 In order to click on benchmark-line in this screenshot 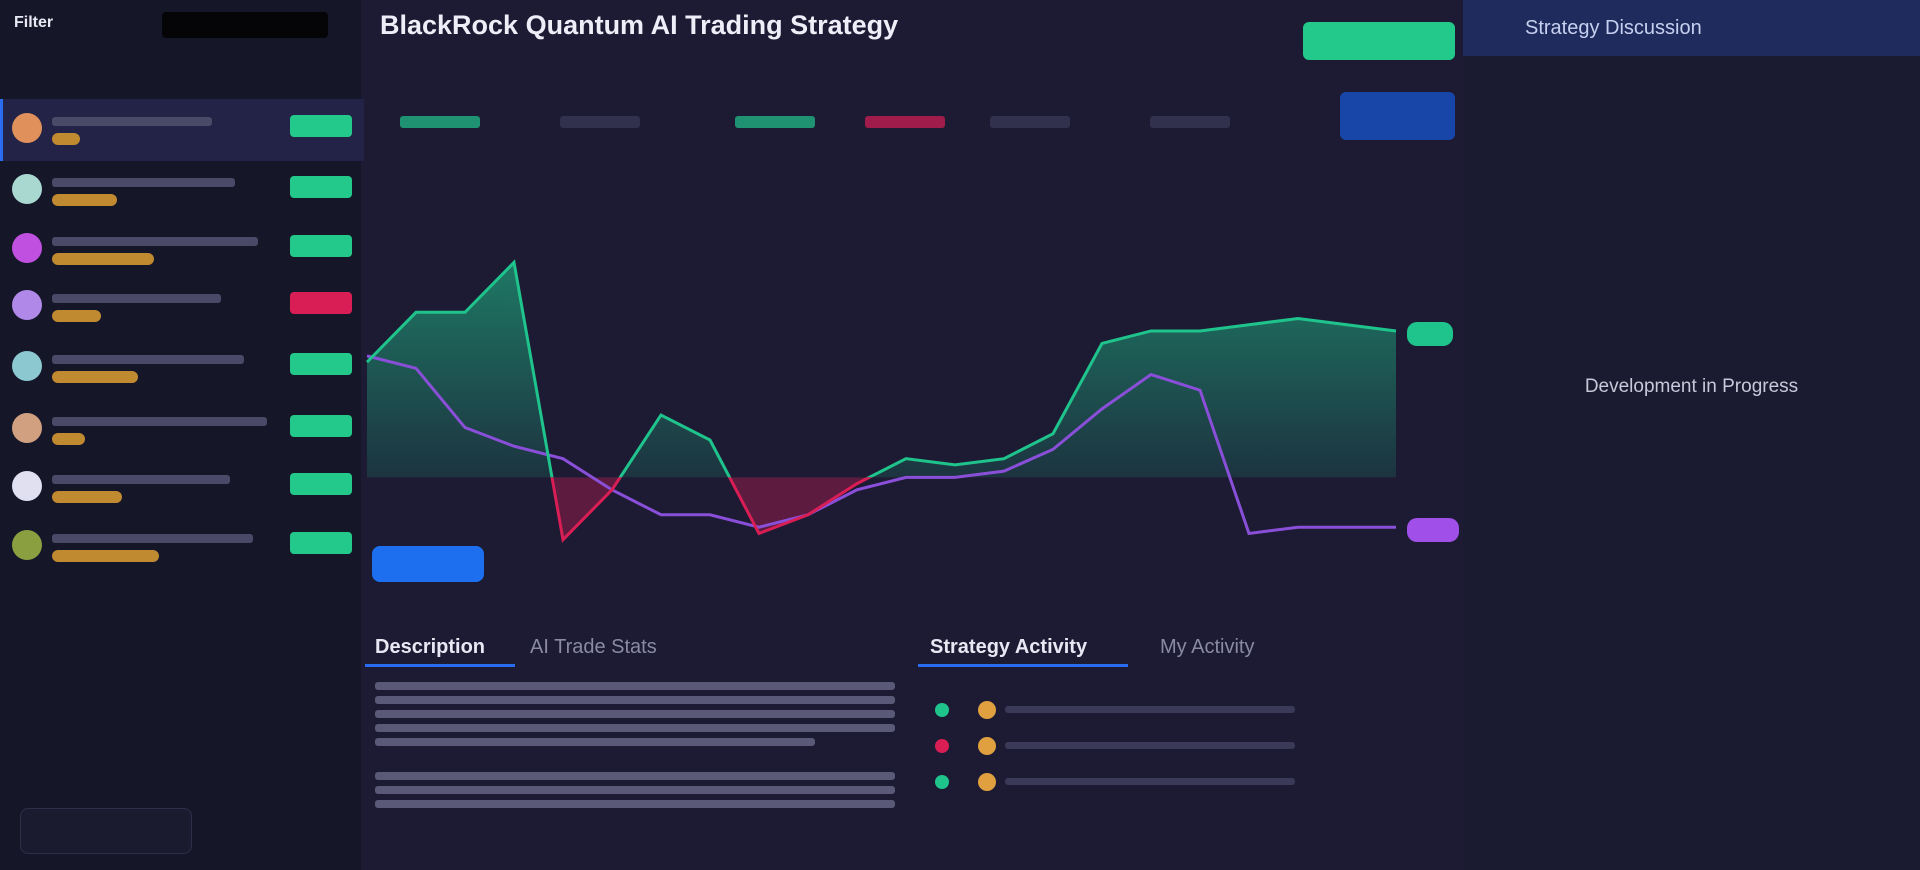, I will do `click(881, 445)`.